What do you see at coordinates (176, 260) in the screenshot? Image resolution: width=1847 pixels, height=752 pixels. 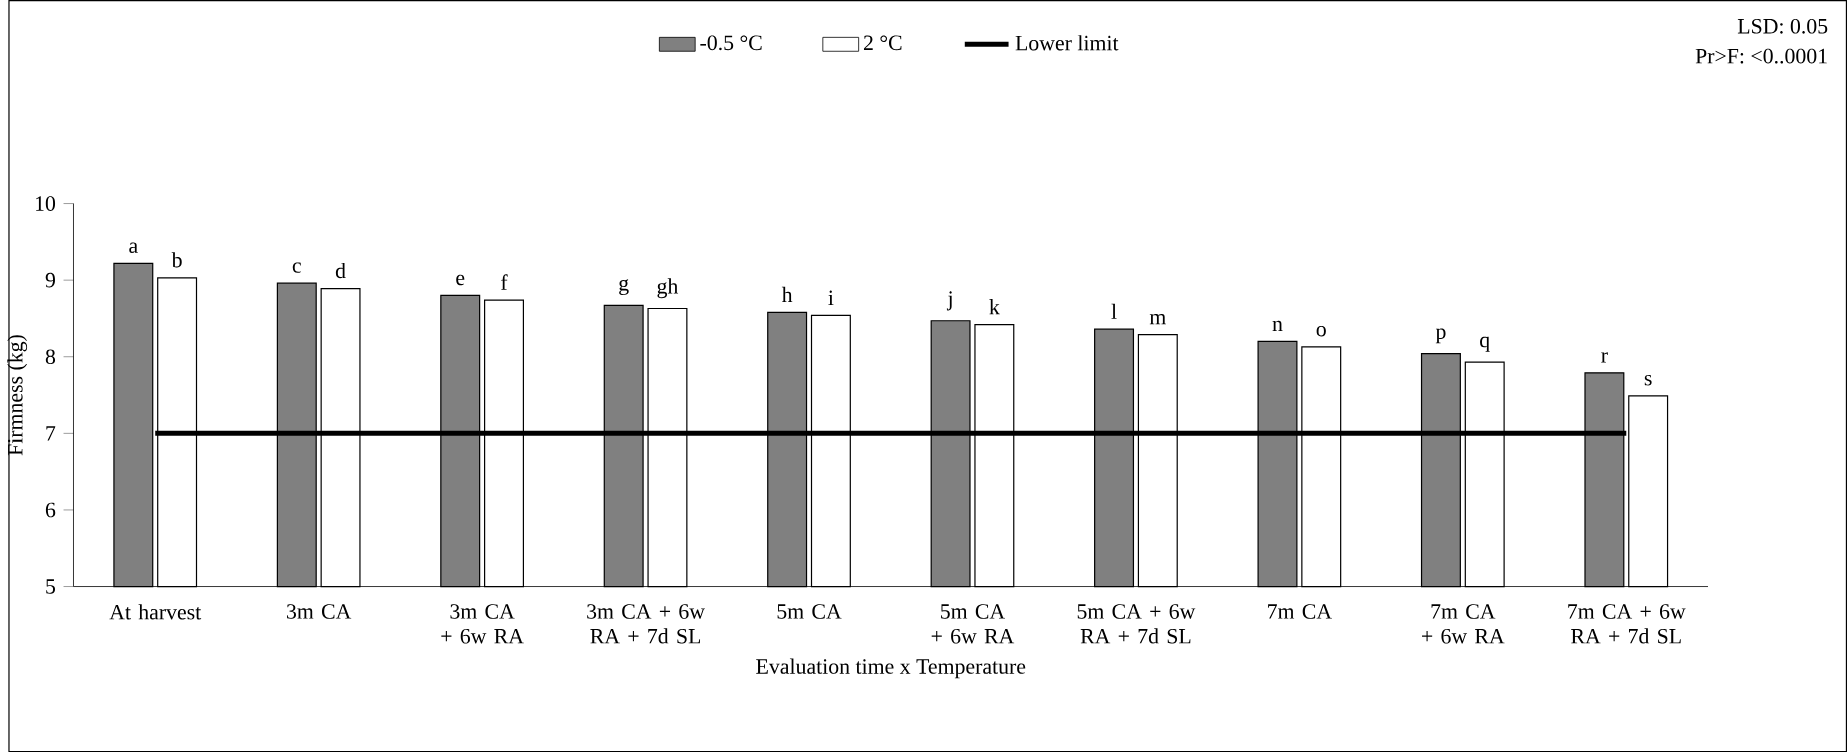 I see `annotation: b` at bounding box center [176, 260].